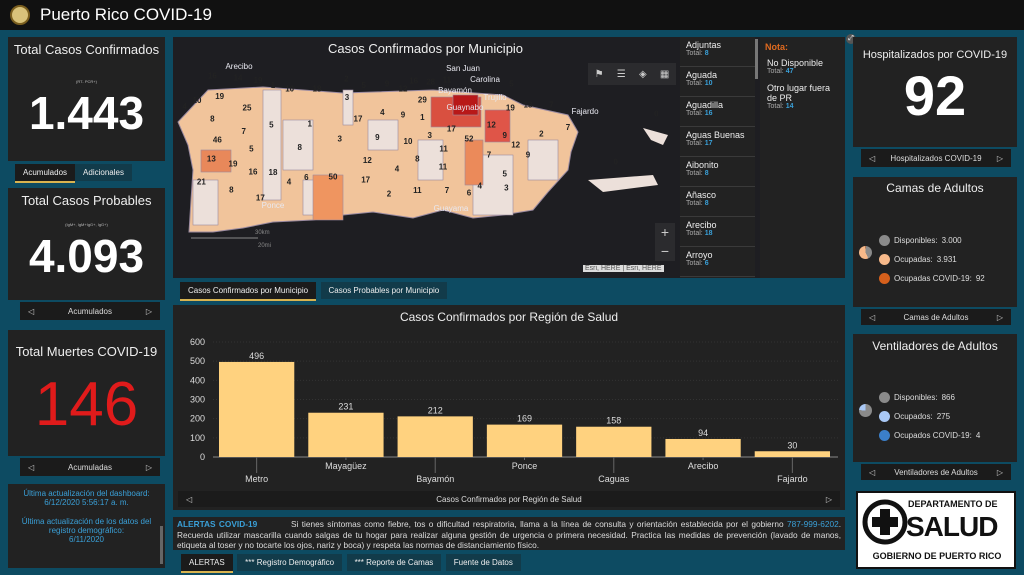 The height and width of the screenshot is (575, 1024). I want to click on scale-mi: 20mi, so click(264, 246).